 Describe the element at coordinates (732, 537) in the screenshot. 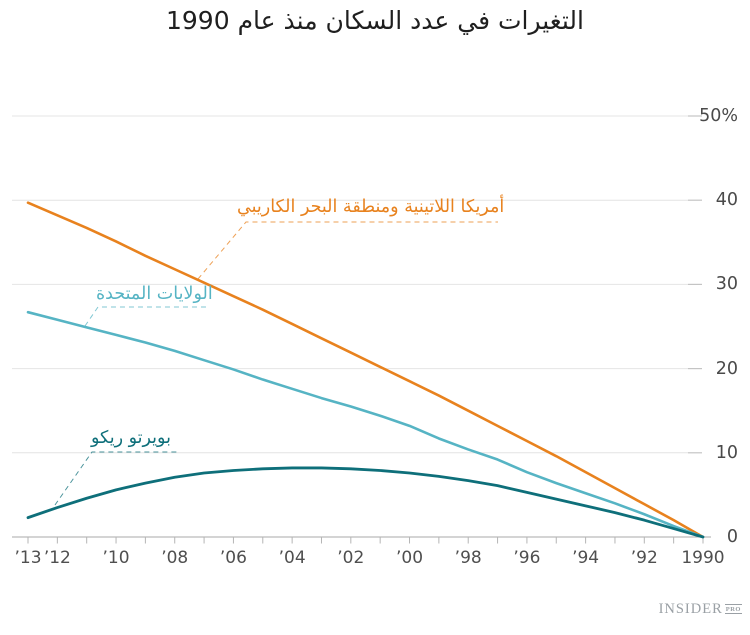

I see `y-tick-label: 0` at that location.